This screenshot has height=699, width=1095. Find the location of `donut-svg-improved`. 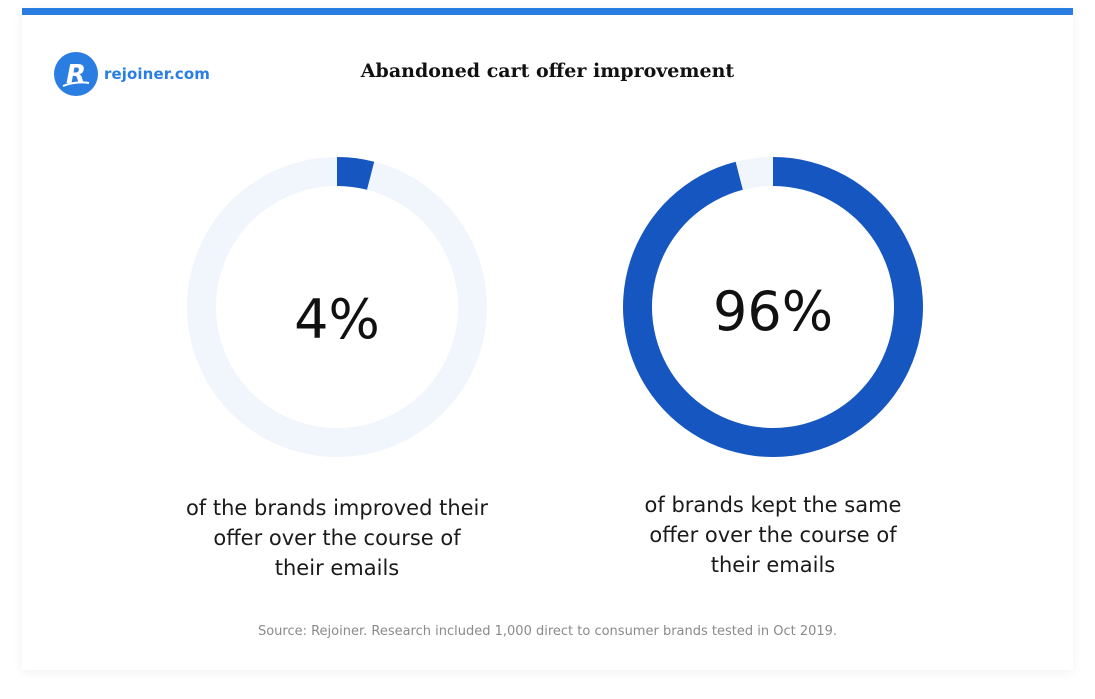

donut-svg-improved is located at coordinates (337, 307).